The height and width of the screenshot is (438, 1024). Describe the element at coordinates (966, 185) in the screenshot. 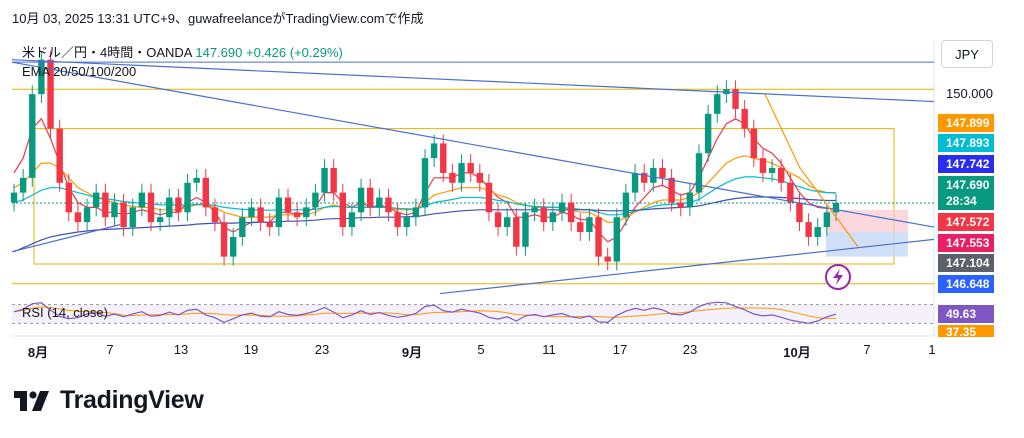

I see `price-tag: 147.690` at that location.